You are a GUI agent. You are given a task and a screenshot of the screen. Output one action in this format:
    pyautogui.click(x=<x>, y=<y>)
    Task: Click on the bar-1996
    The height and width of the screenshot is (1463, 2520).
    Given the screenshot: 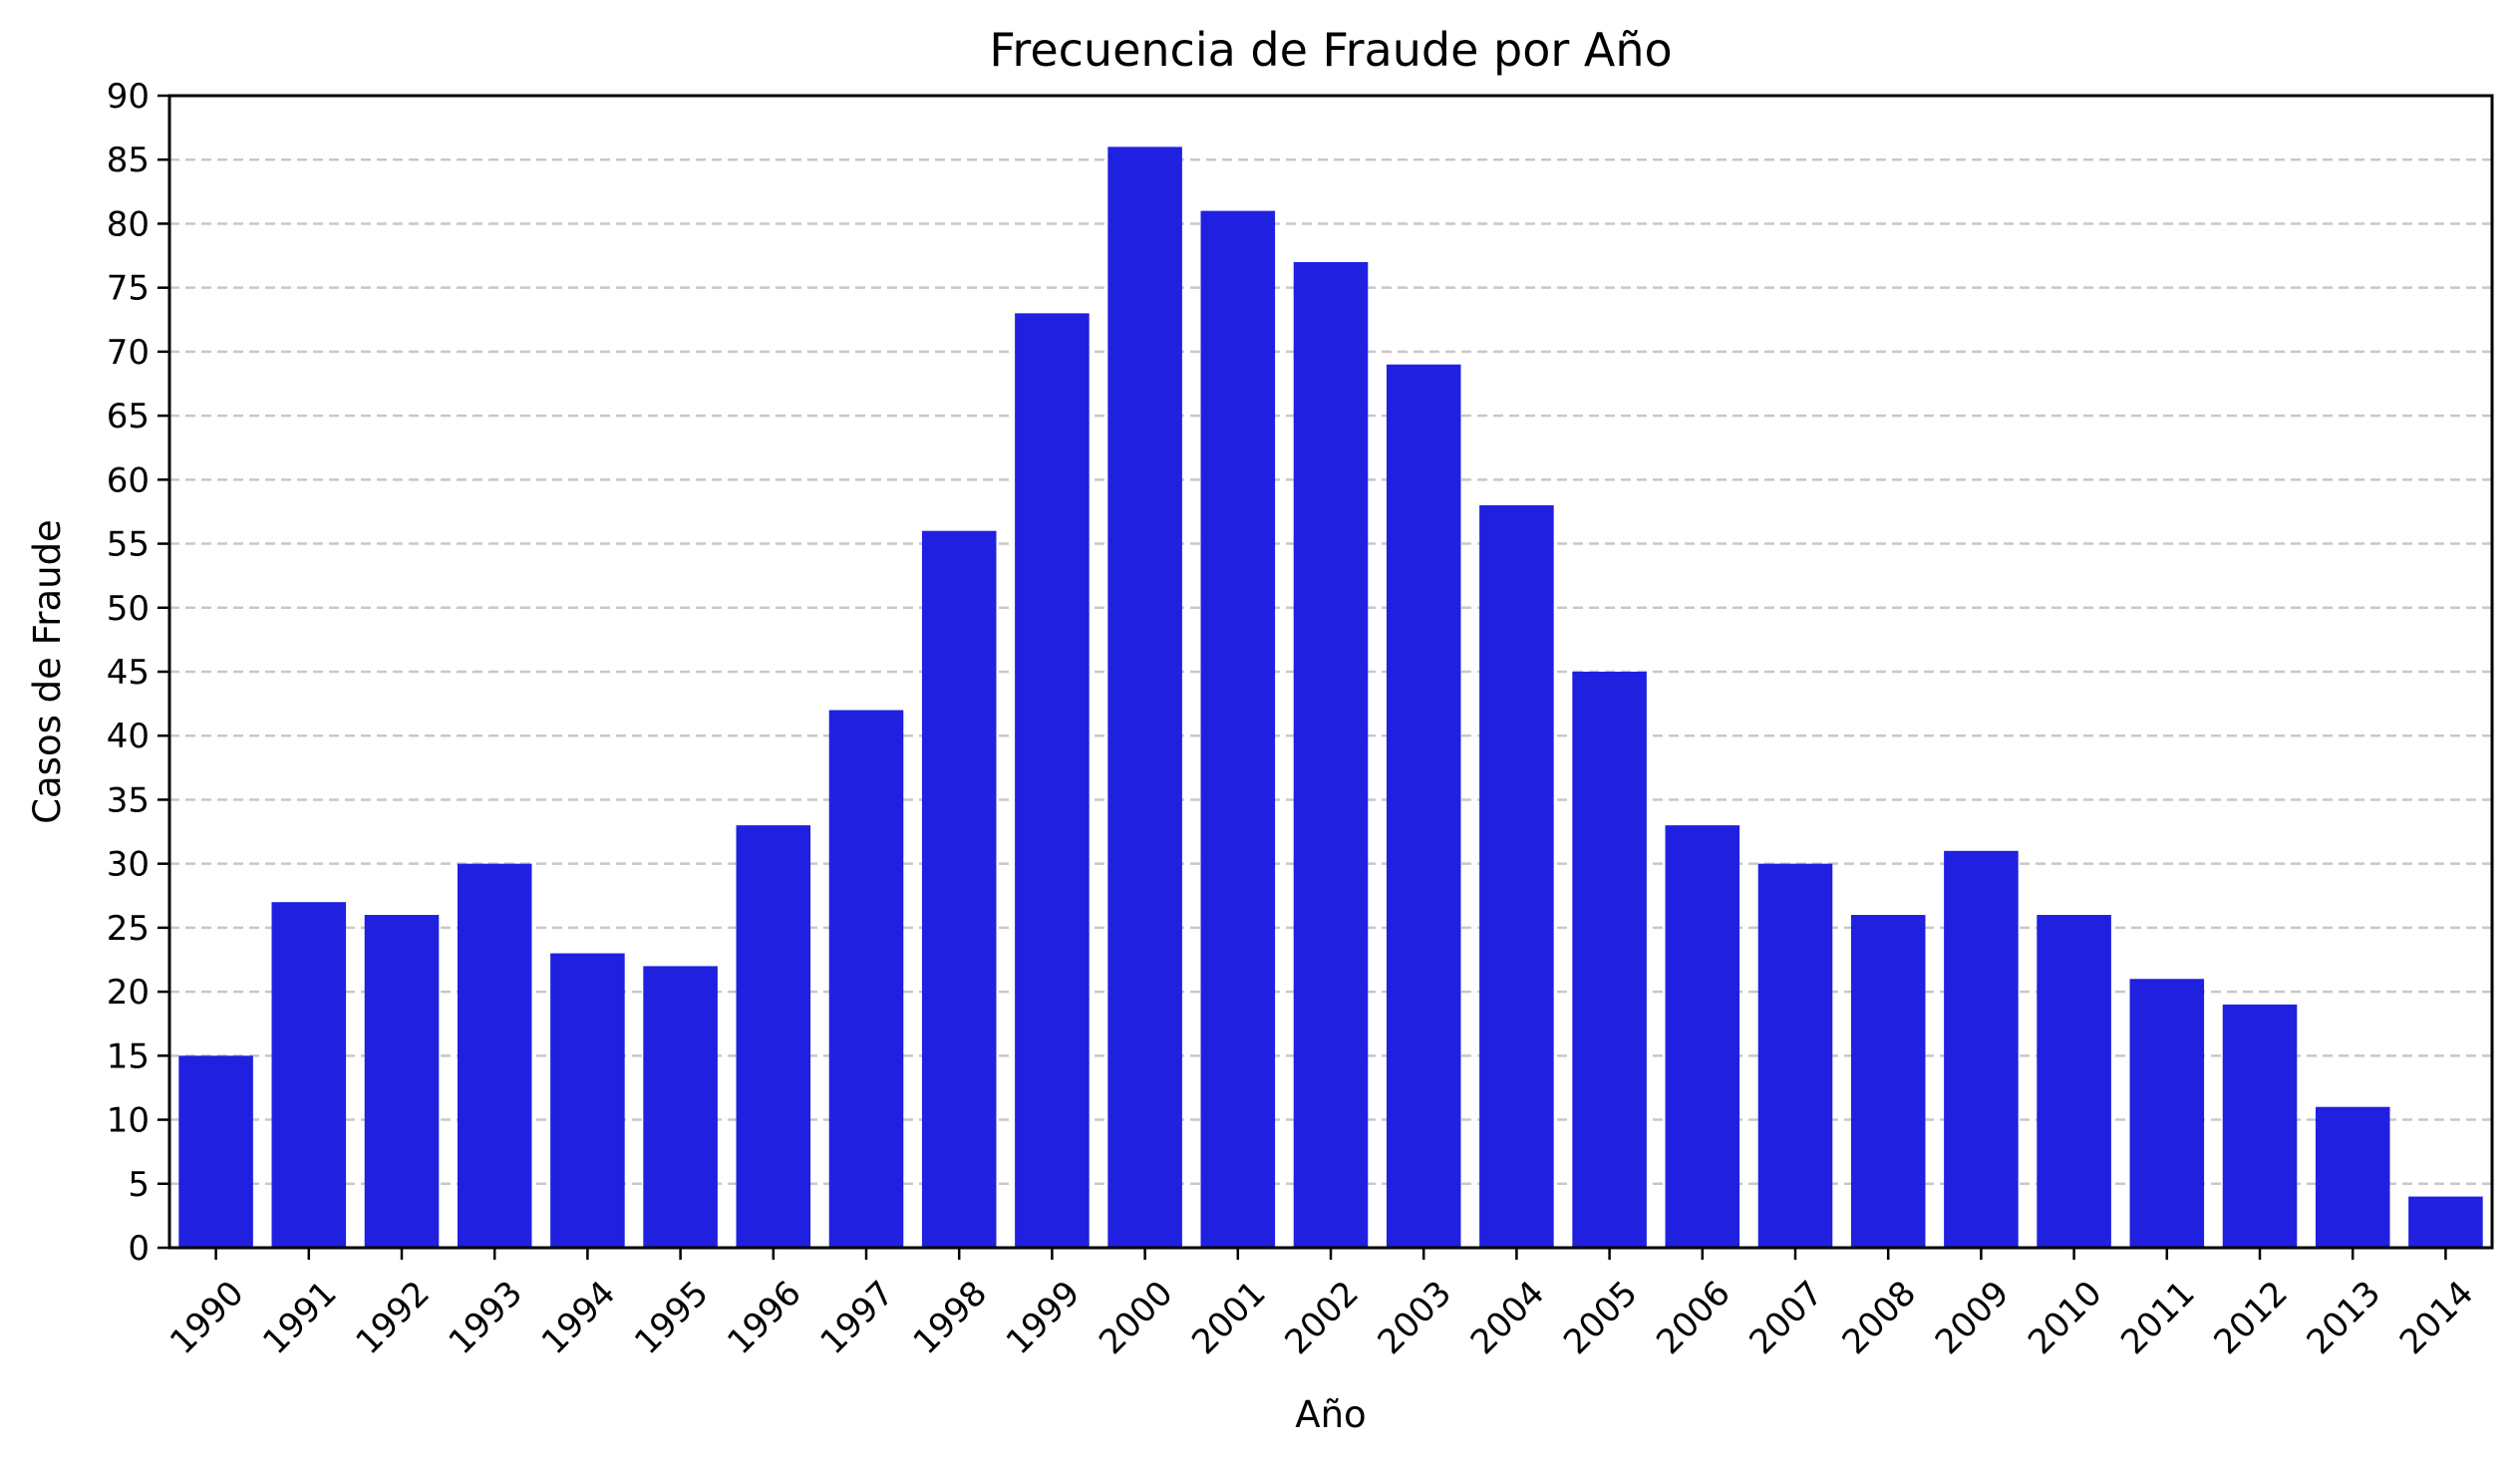 What is the action you would take?
    pyautogui.click(x=773, y=1037)
    